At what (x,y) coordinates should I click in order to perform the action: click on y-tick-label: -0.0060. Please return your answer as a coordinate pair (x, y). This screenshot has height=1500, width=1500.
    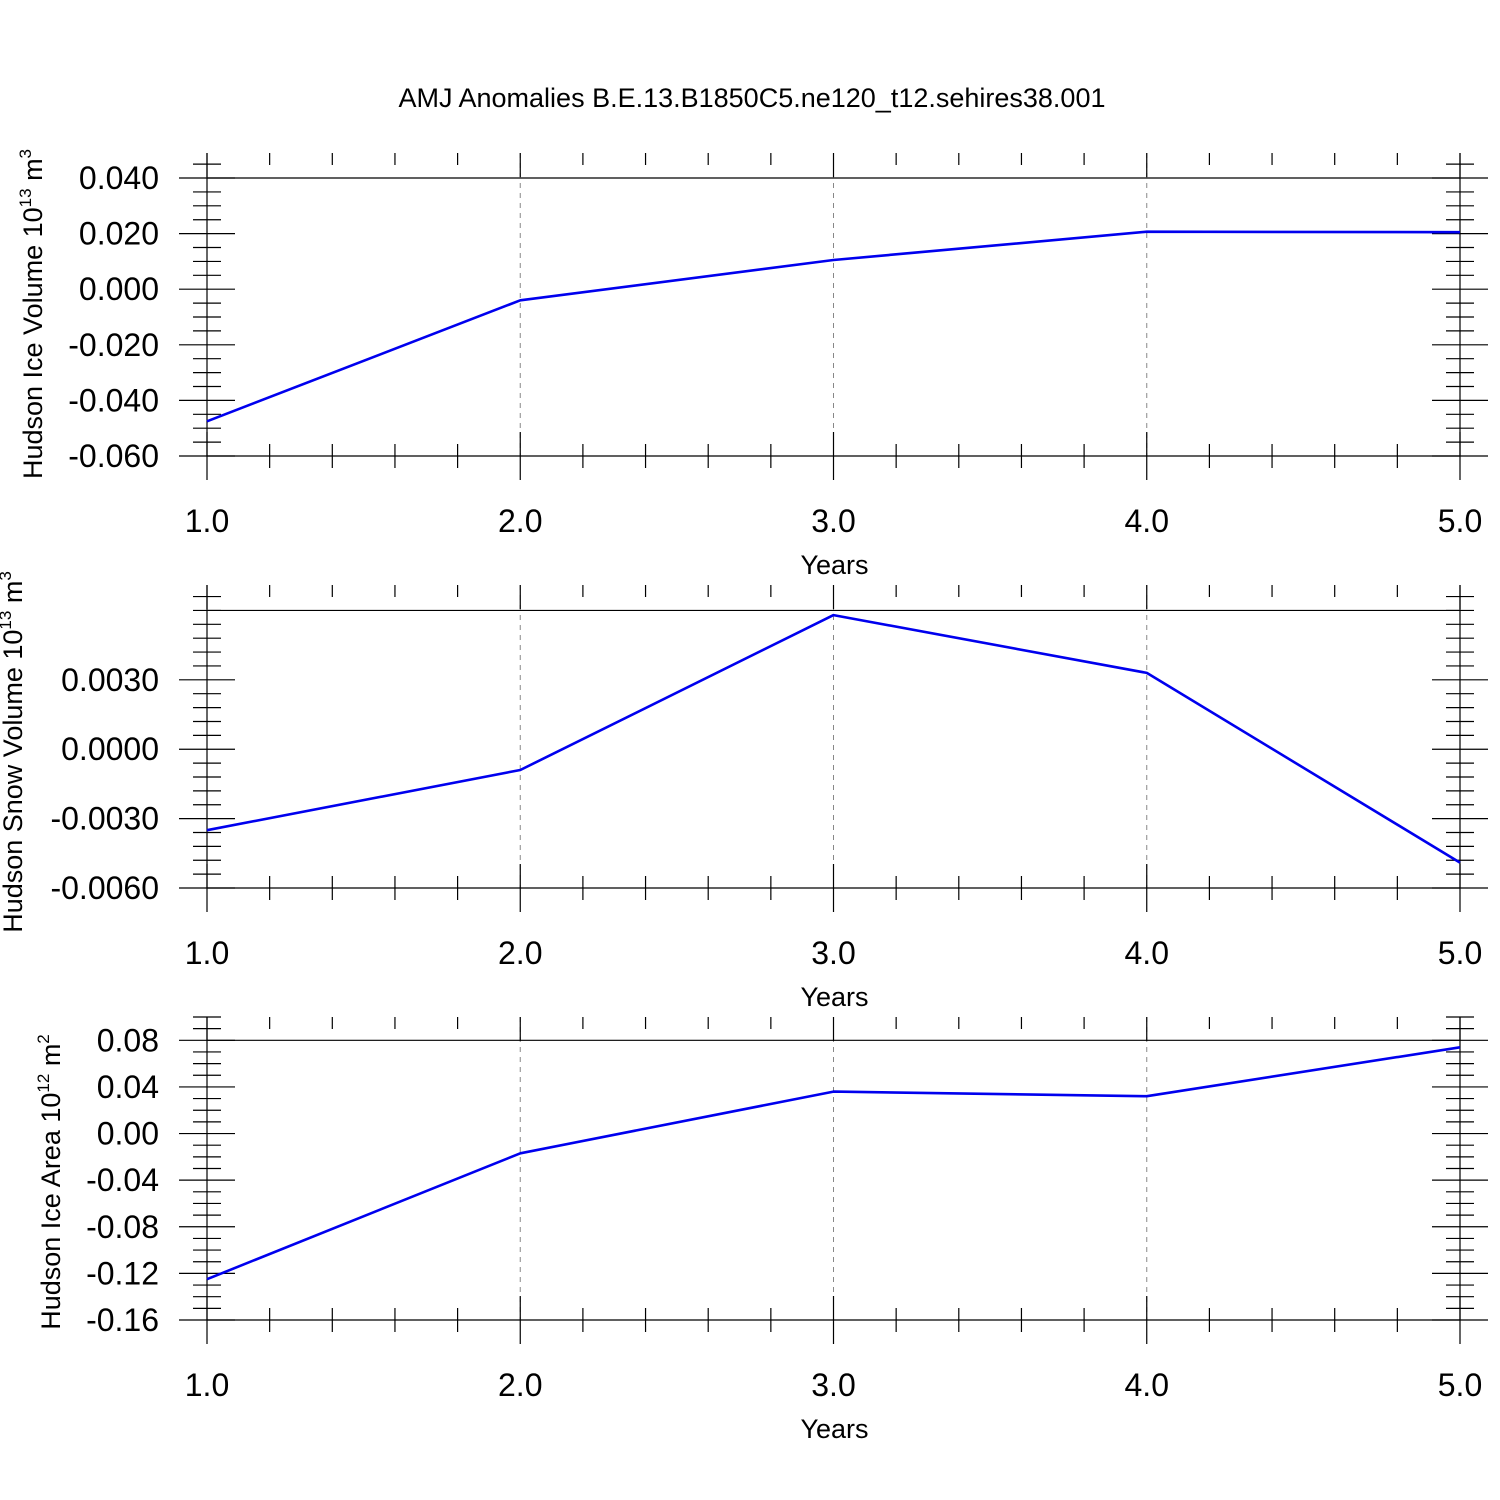
    Looking at the image, I should click on (104, 888).